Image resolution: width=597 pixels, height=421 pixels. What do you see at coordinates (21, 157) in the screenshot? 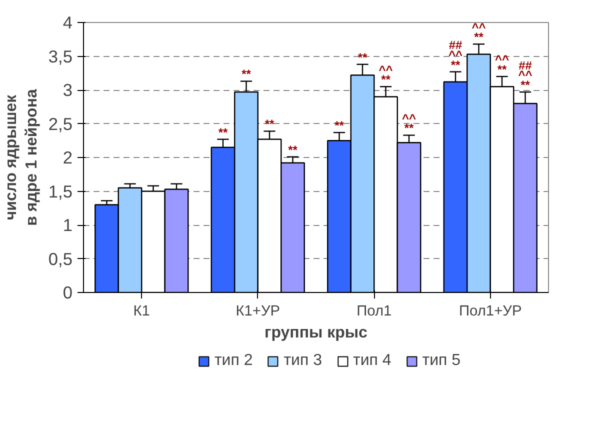
I see `y-axis-title: число ядрышек в ядре 1 нейрона` at bounding box center [21, 157].